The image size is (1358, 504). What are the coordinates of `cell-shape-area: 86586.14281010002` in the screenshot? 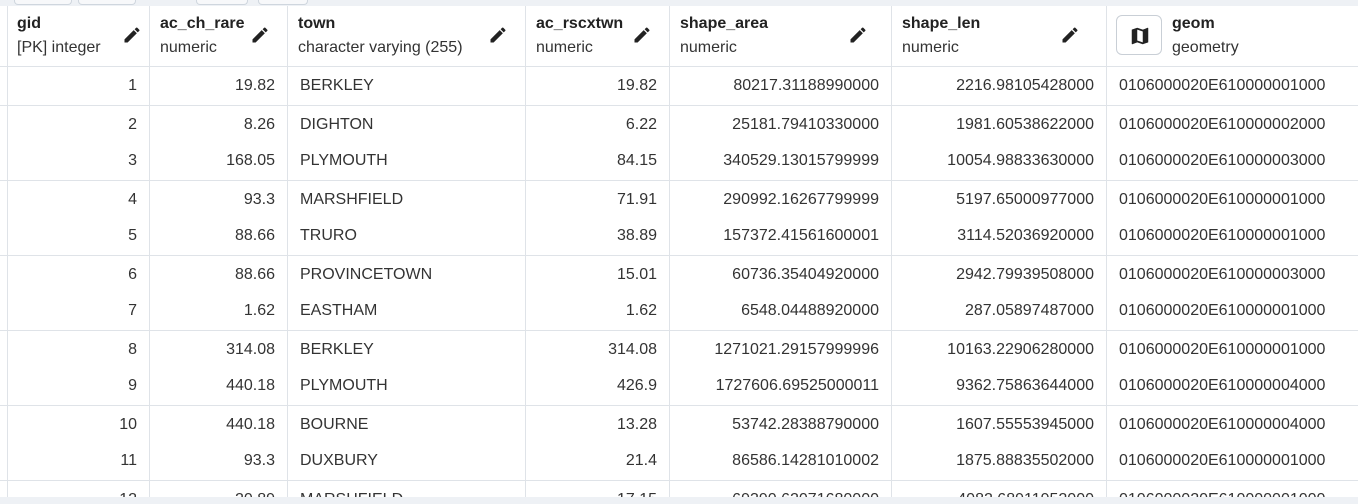 It's located at (805, 460).